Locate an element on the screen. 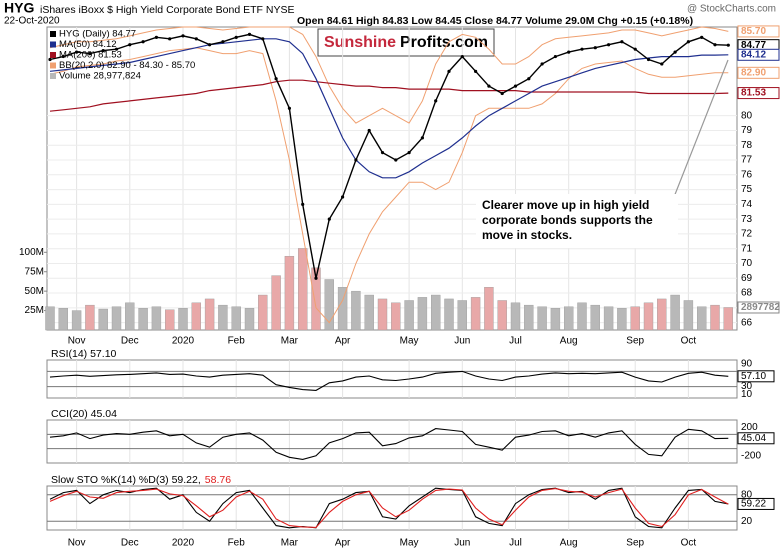 Image resolution: width=780 pixels, height=552 pixels. y-tick-label: 90 is located at coordinates (747, 363).